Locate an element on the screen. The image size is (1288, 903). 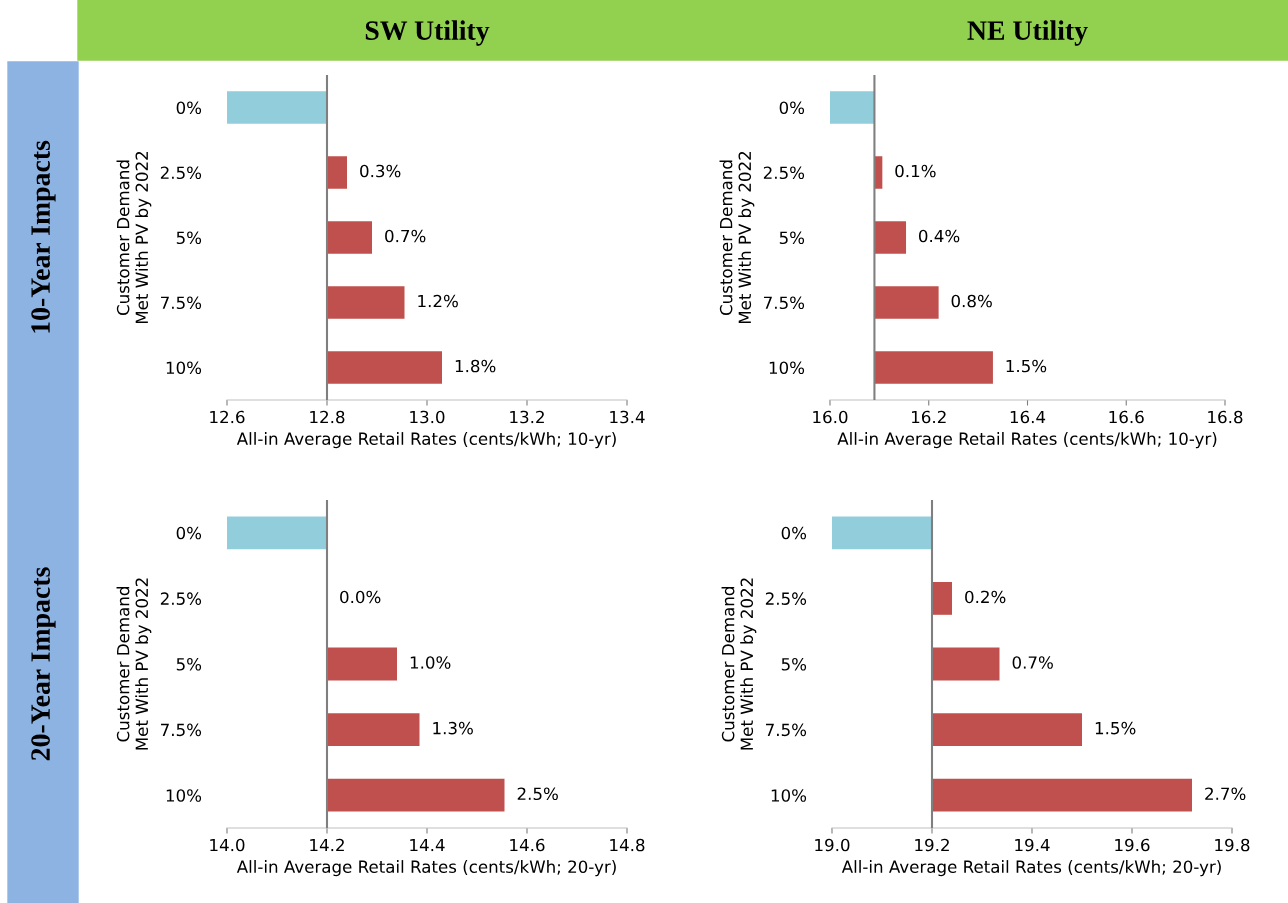
annotation: 0.2% is located at coordinates (985, 597).